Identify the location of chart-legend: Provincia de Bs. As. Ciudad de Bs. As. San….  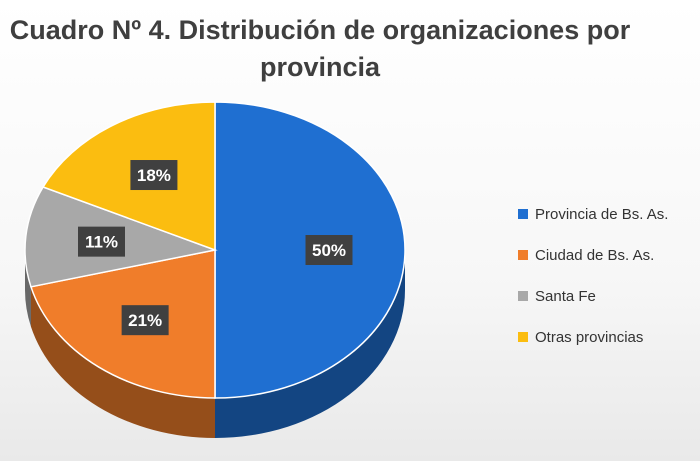
(593, 286).